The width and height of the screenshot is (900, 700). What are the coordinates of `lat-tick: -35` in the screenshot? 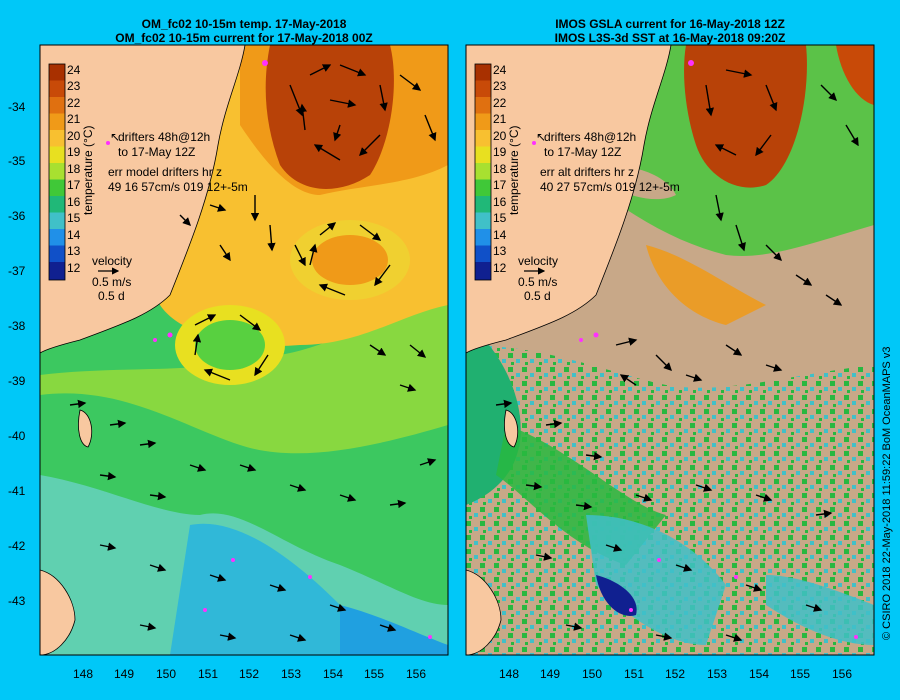 It's located at (17, 161).